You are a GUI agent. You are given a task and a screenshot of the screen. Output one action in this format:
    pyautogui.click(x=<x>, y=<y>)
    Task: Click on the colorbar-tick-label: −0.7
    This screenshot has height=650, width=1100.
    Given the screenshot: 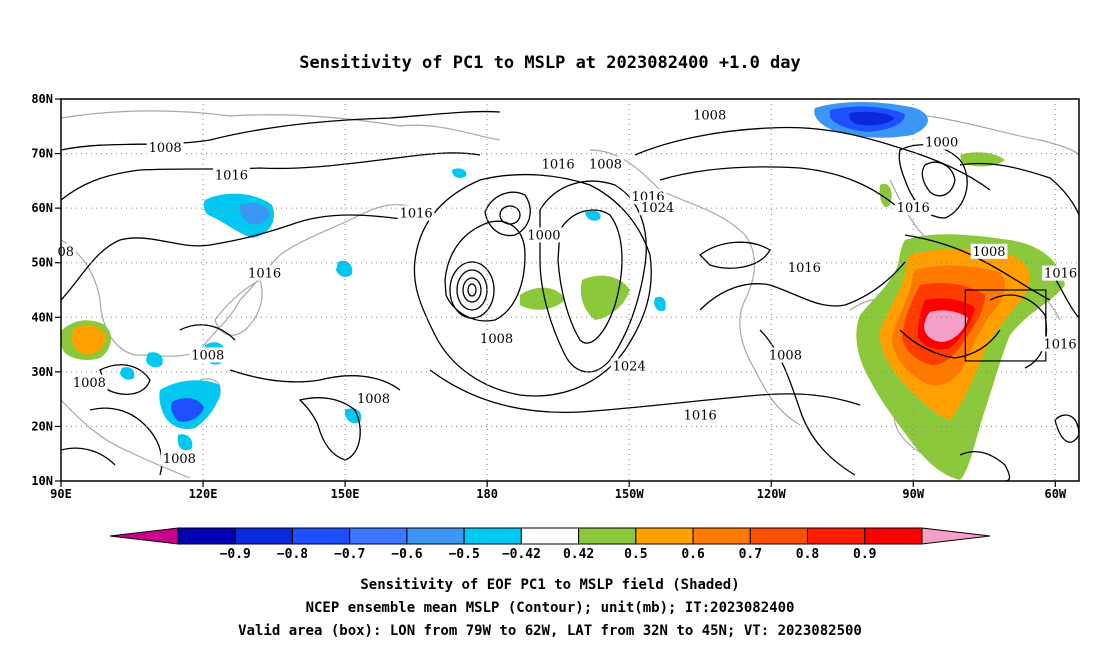 What is the action you would take?
    pyautogui.click(x=349, y=554)
    